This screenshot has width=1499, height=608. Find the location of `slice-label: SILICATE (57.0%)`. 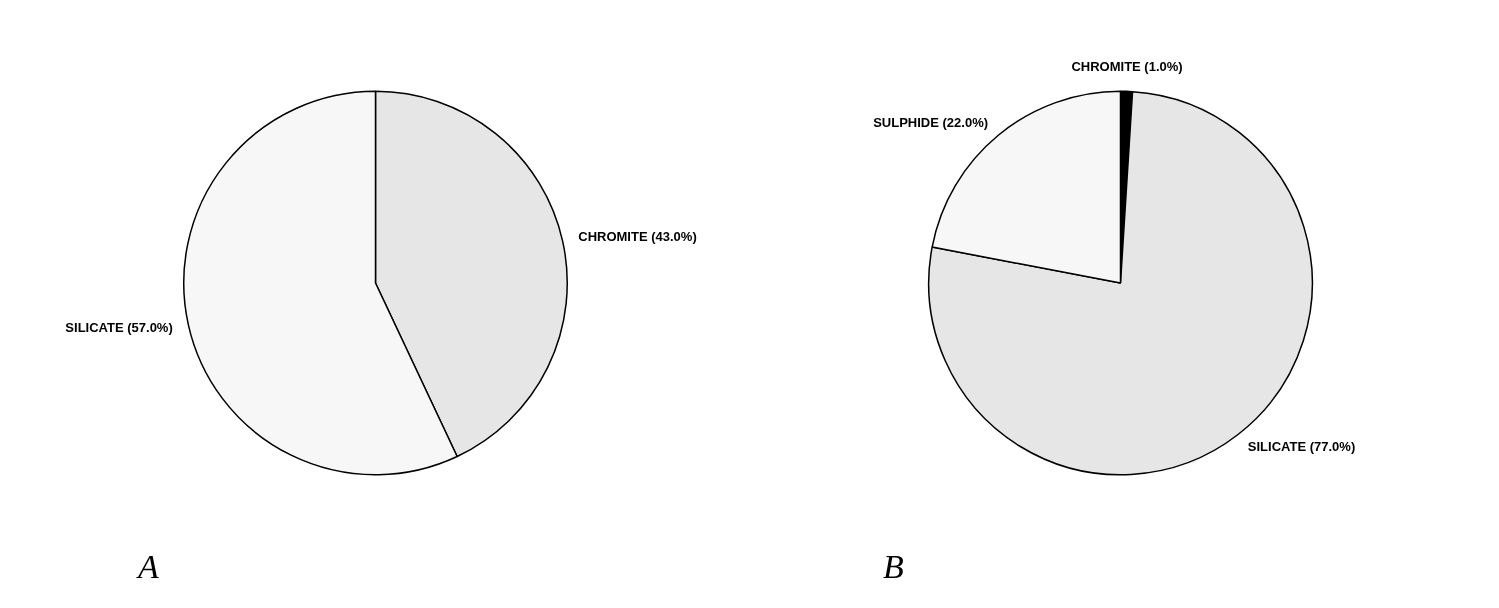

slice-label: SILICATE (57.0%) is located at coordinates (119, 327).